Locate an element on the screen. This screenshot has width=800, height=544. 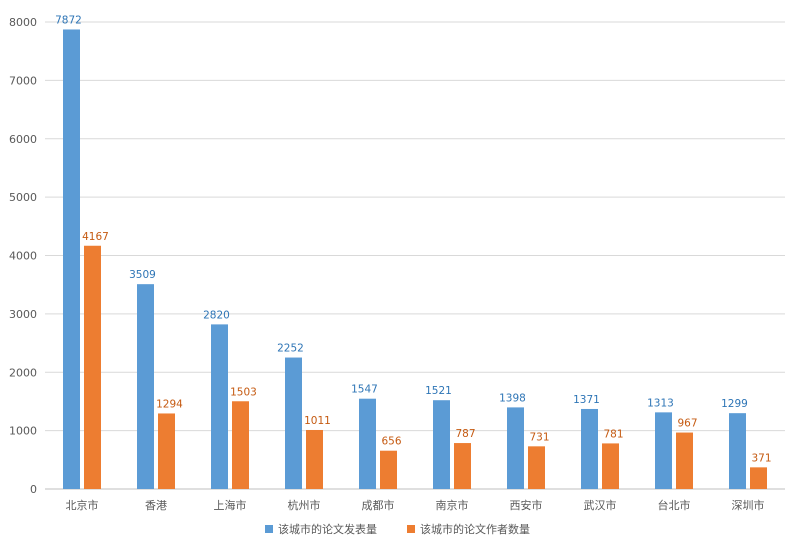
x-category-label: 南京市 is located at coordinates (452, 505).